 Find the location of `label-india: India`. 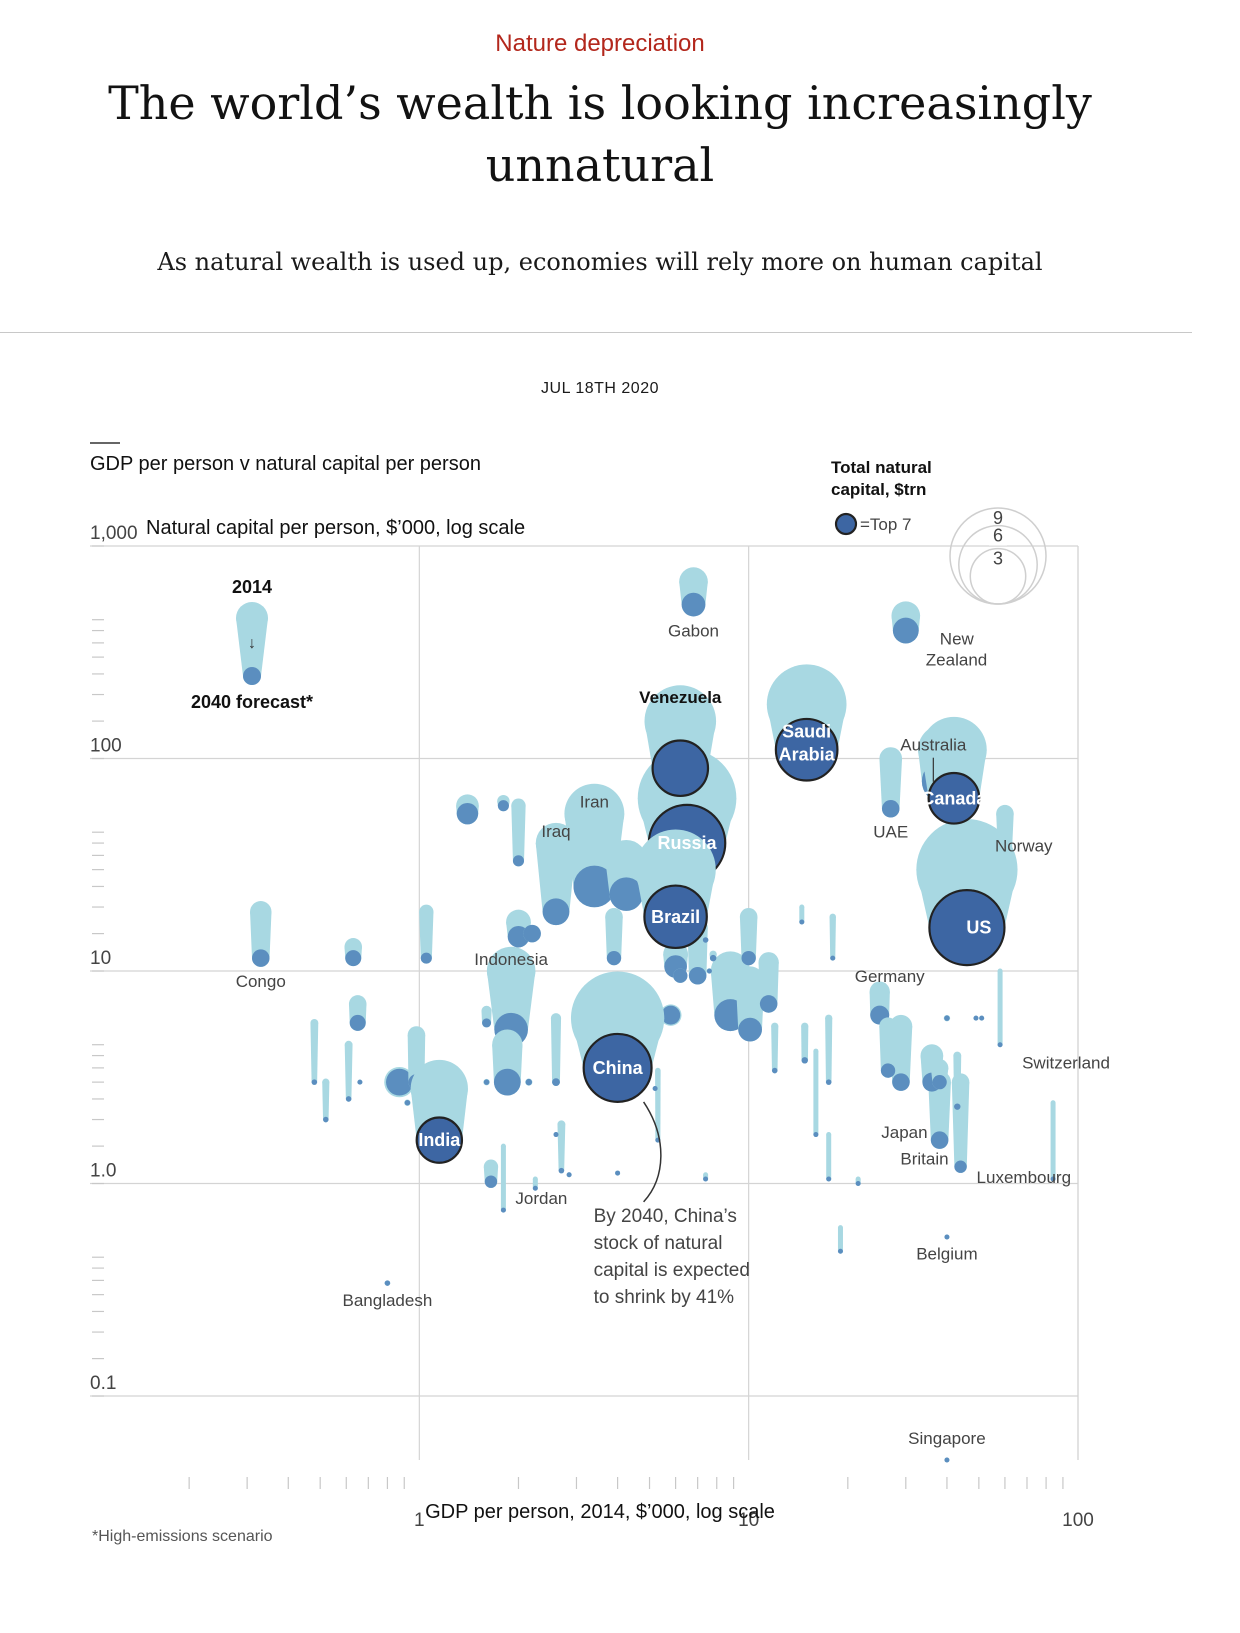

label-india: India is located at coordinates (439, 1140).